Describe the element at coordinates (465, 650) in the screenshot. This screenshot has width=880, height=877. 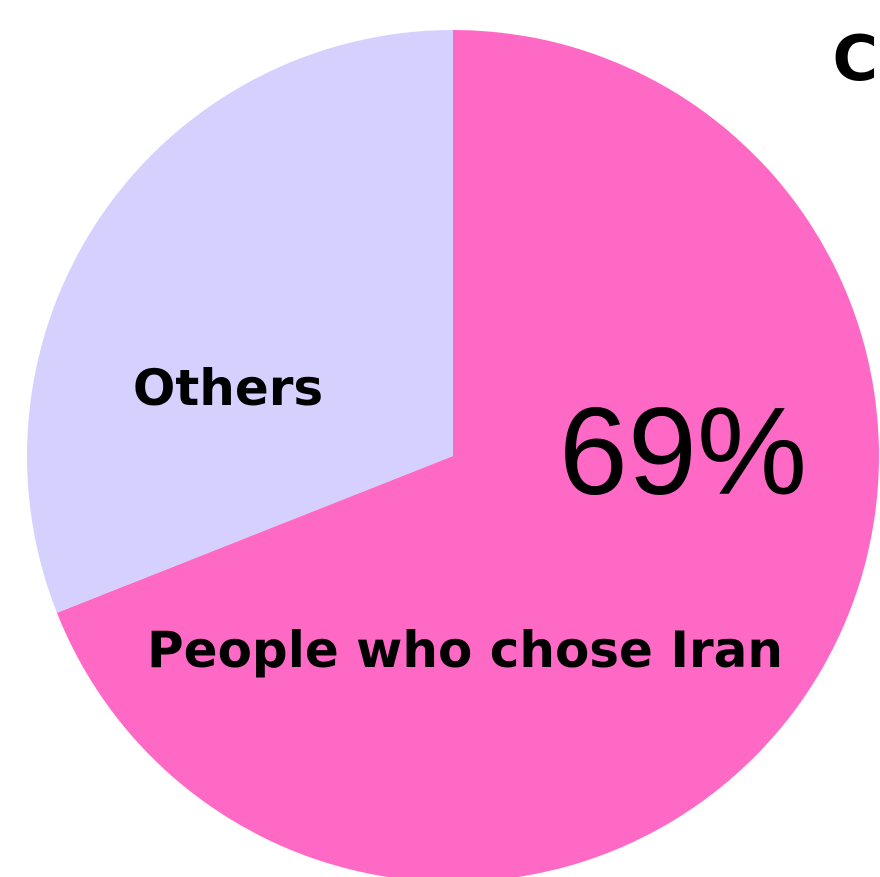
I see `slice-label-iran: People who chose Iran` at that location.